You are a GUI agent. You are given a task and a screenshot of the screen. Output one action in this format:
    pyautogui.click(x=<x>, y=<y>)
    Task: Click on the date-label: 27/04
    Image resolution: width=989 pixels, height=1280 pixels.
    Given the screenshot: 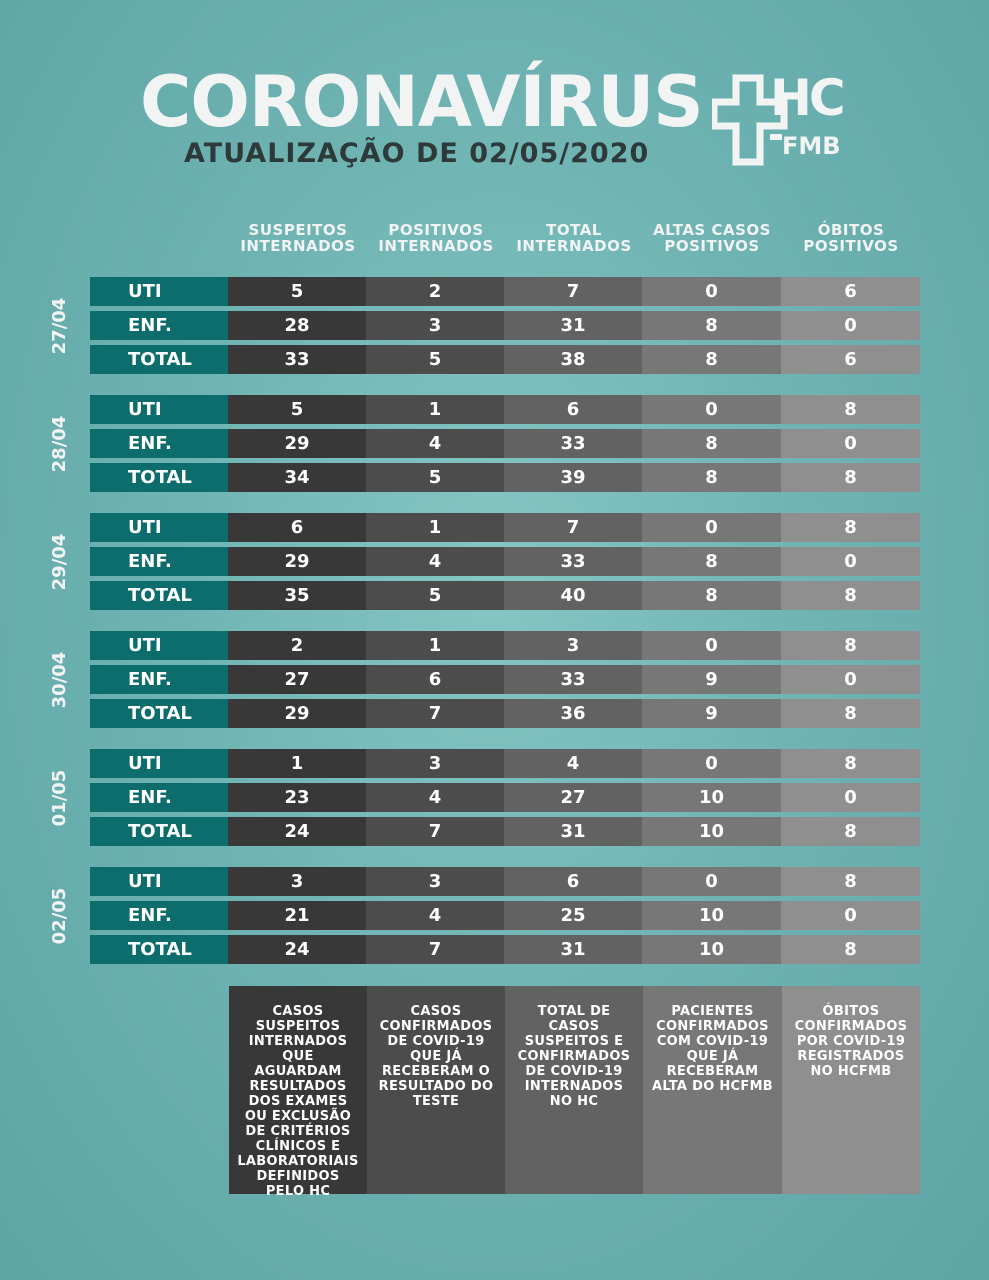 What is the action you would take?
    pyautogui.click(x=59, y=326)
    